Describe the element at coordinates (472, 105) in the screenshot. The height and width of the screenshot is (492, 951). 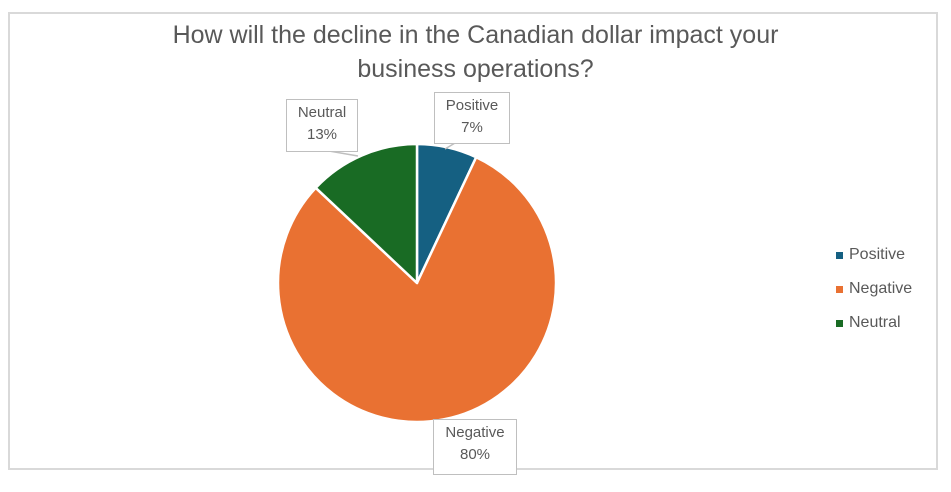
I see `data-label-positive-name: Positive` at that location.